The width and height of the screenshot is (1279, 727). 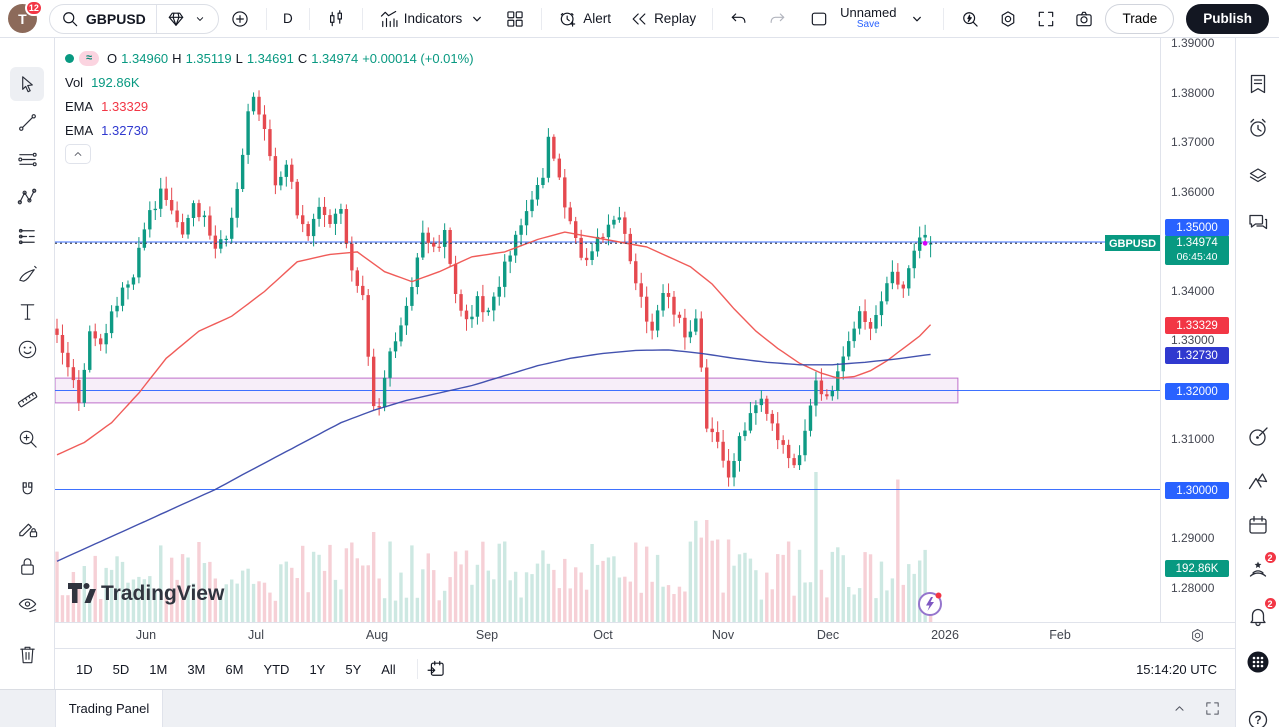 What do you see at coordinates (335, 58) in the screenshot?
I see `close-value: 1.34974` at bounding box center [335, 58].